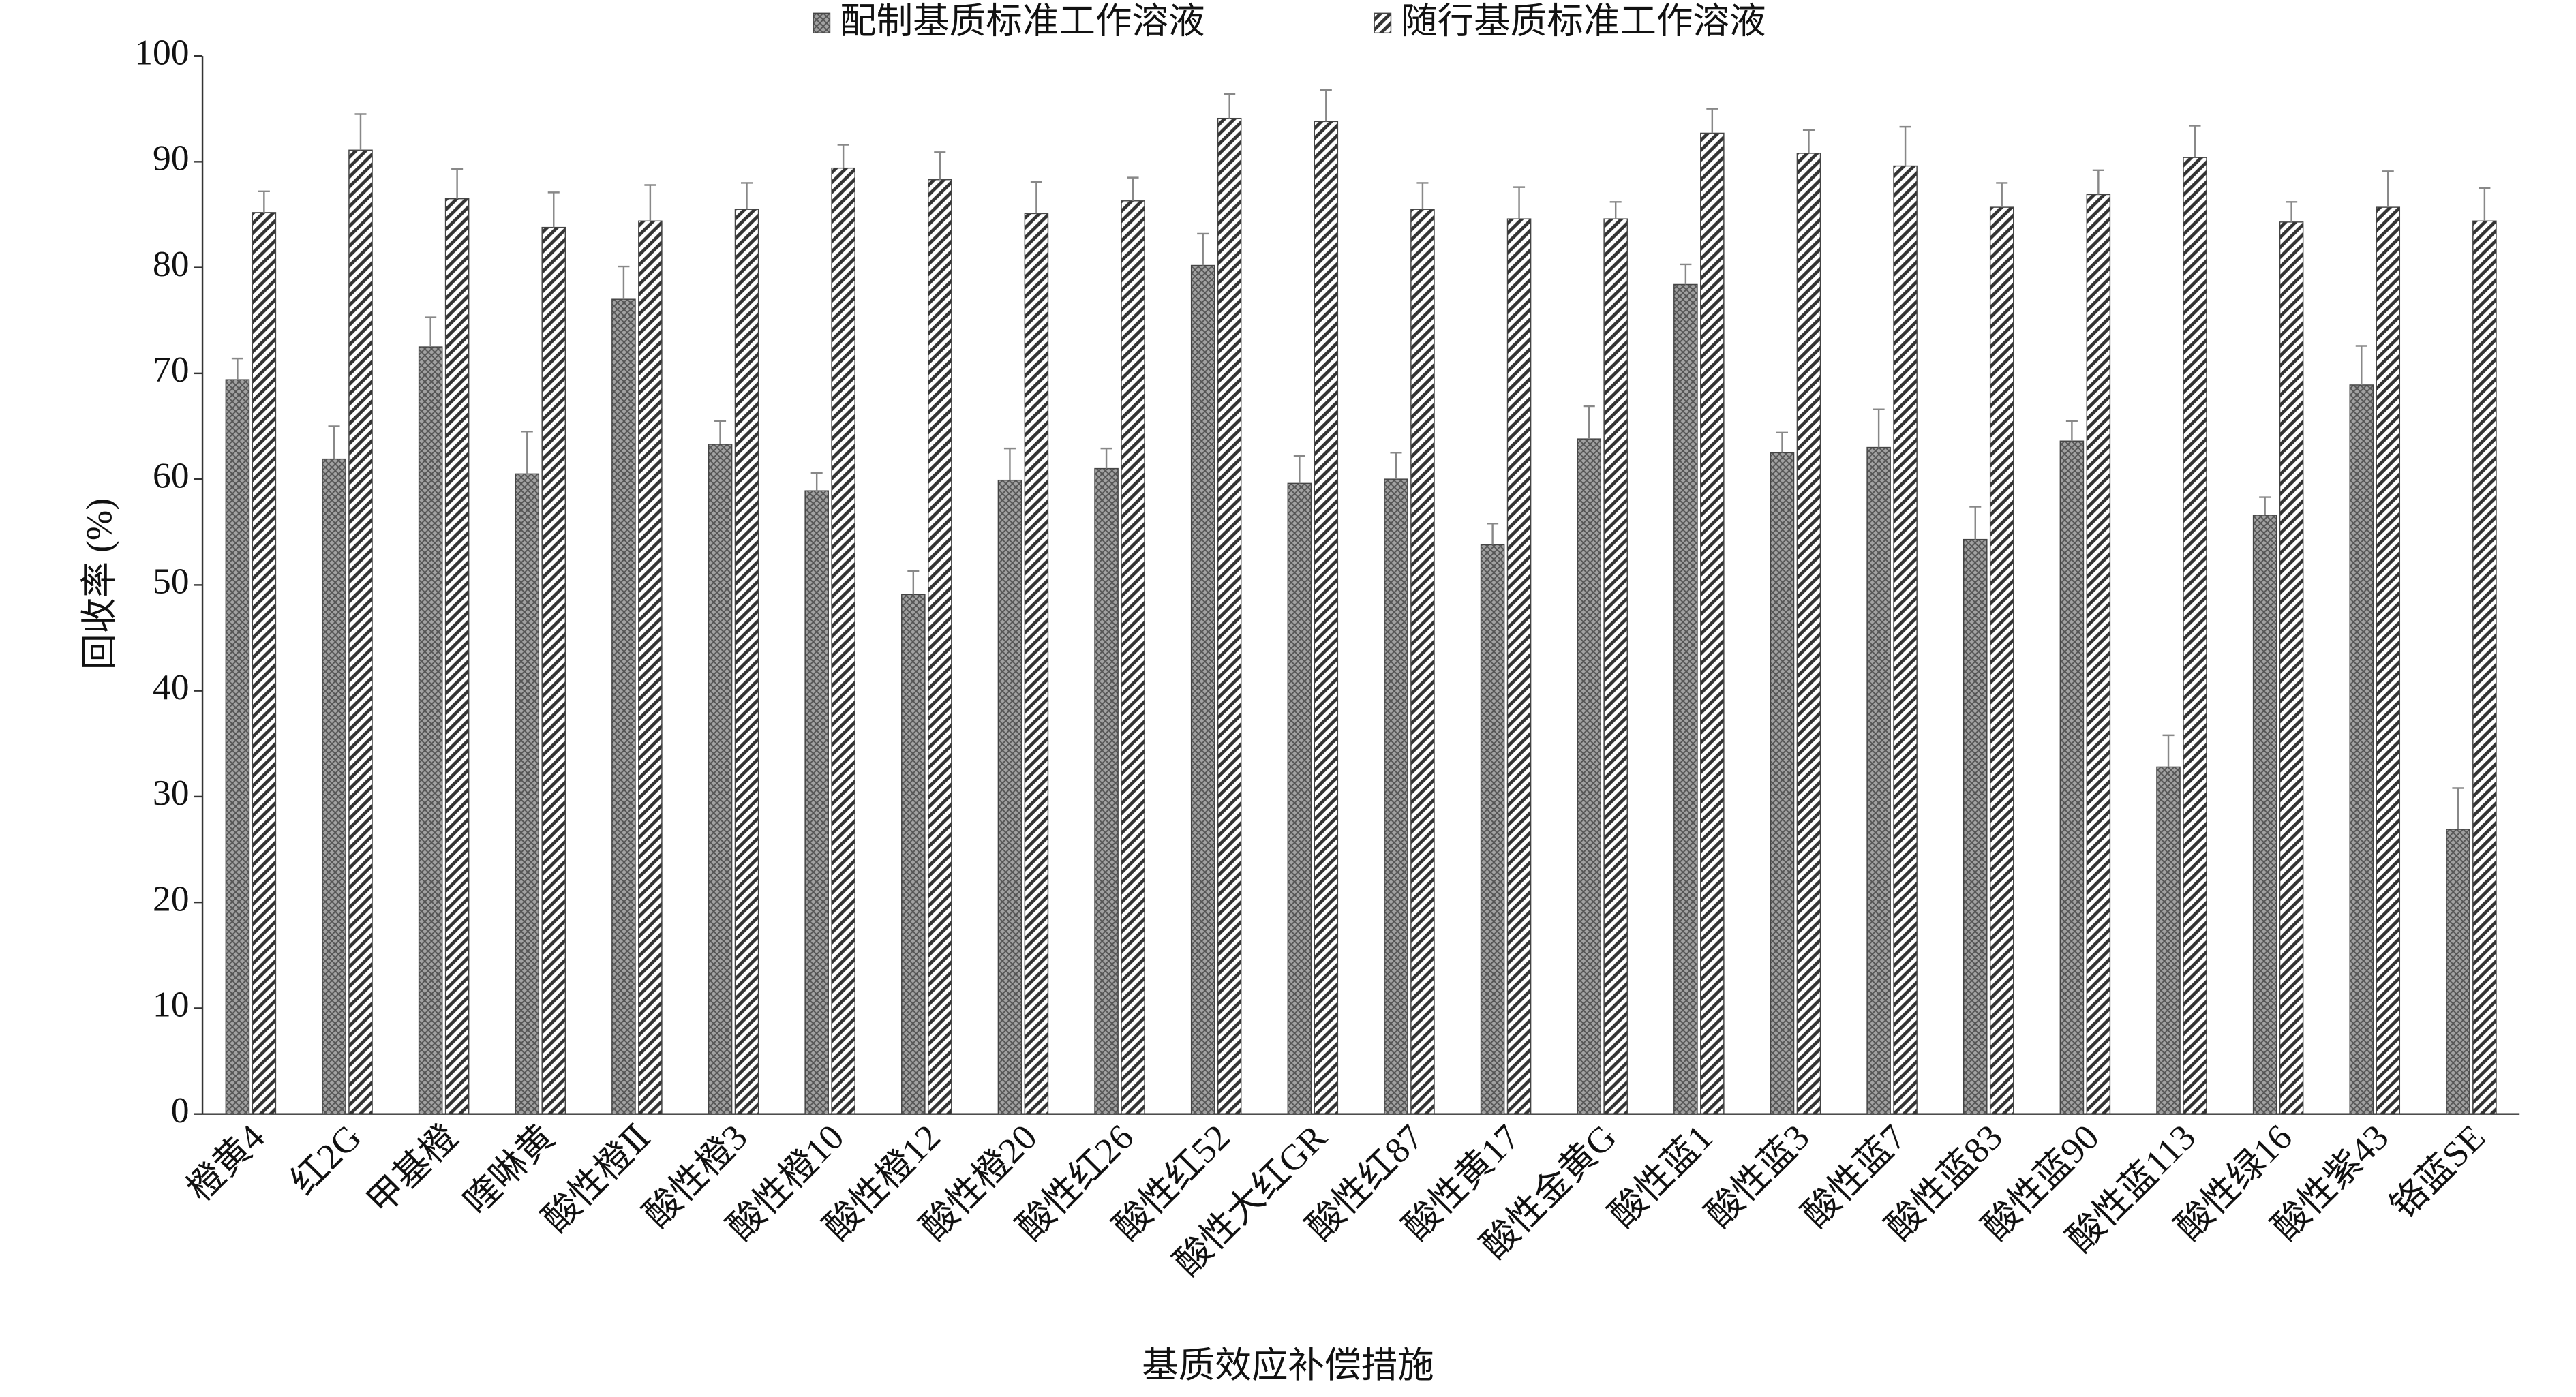 The height and width of the screenshot is (1397, 2576). What do you see at coordinates (161, 52) in the screenshot?
I see `y-tick-label: 100` at bounding box center [161, 52].